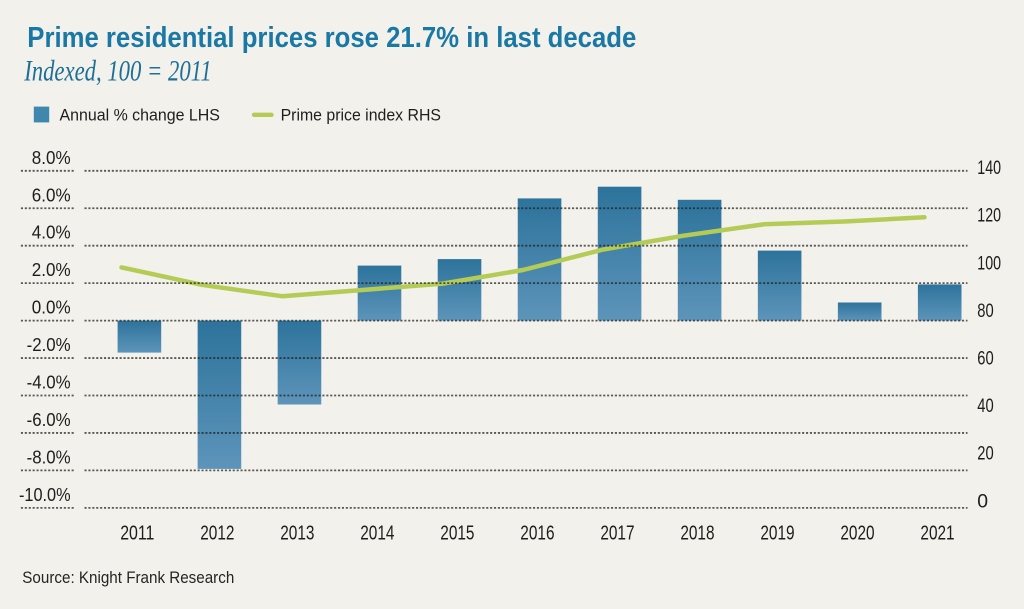 The width and height of the screenshot is (1024, 609). What do you see at coordinates (457, 534) in the screenshot?
I see `svg-text: 2015` at bounding box center [457, 534].